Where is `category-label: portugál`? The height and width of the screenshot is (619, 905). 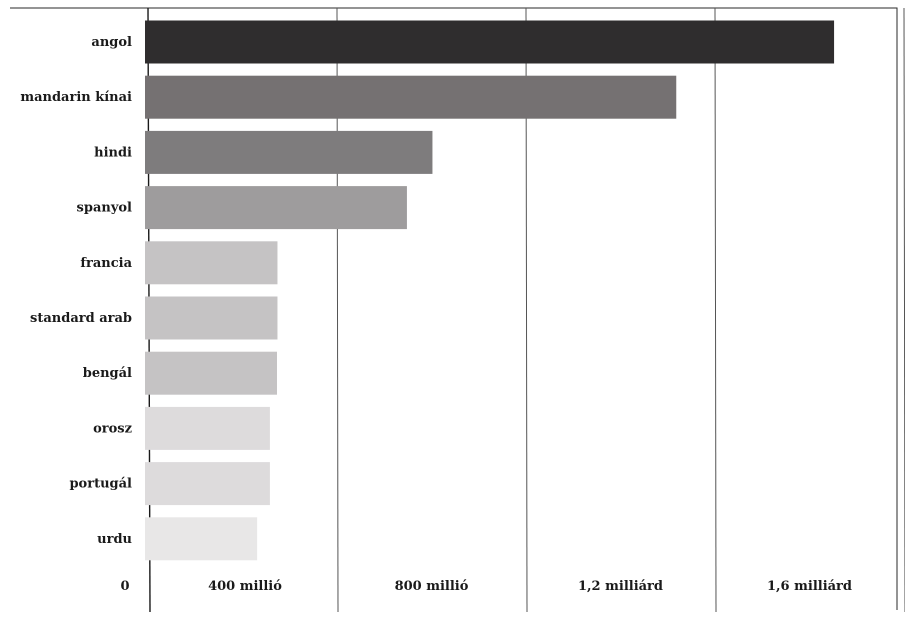 category-label: portugál is located at coordinates (100, 484).